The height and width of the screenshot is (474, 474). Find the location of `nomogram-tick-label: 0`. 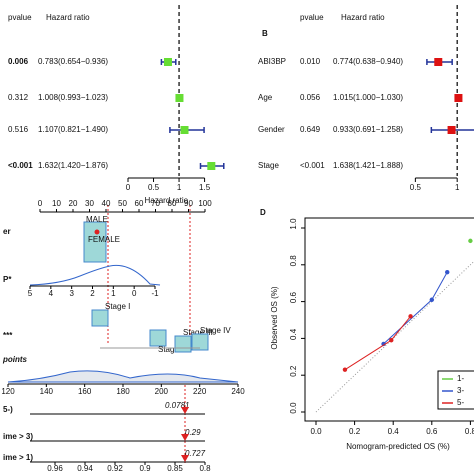

nomogram-tick-label: 0 is located at coordinates (134, 293).